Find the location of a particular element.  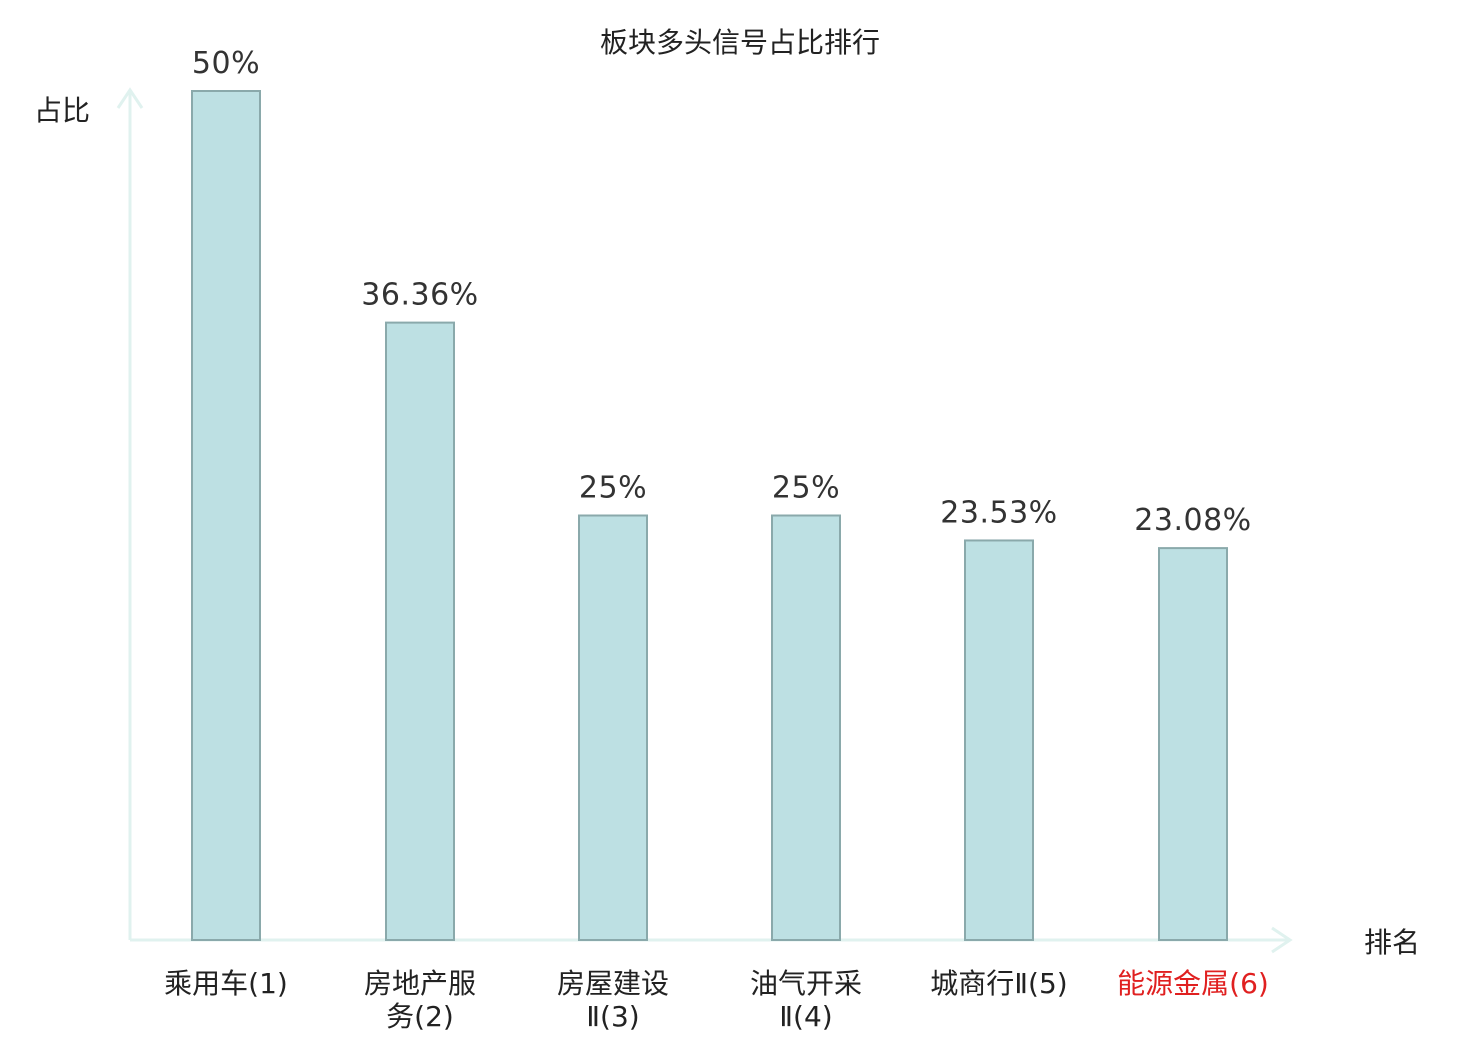

tick-label-3-line-1: 房屋建设 is located at coordinates (613, 983).